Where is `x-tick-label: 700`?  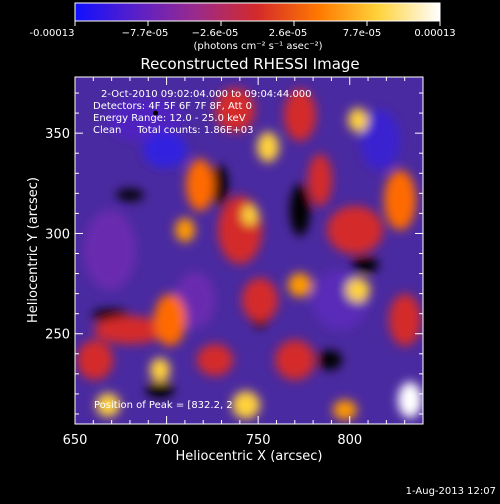
x-tick-label: 700 is located at coordinates (166, 440).